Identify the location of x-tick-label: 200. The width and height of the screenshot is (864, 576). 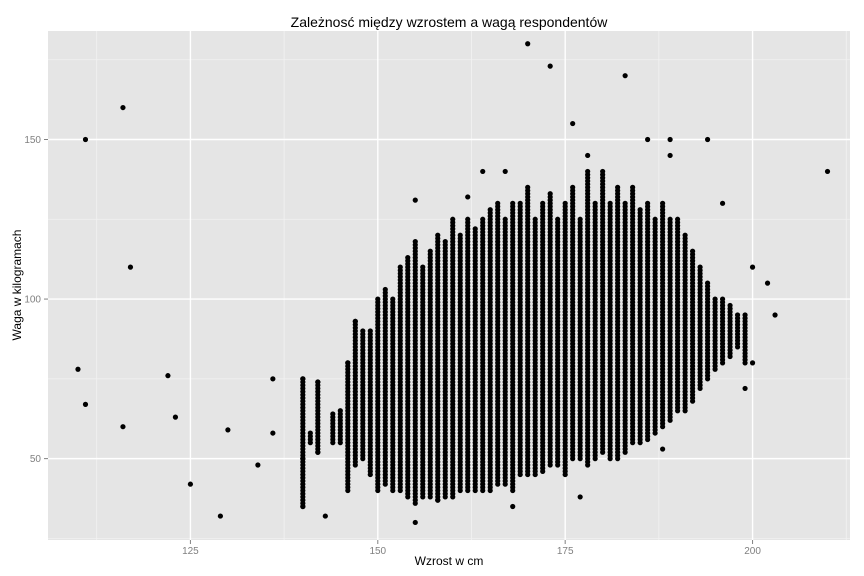
(752, 551).